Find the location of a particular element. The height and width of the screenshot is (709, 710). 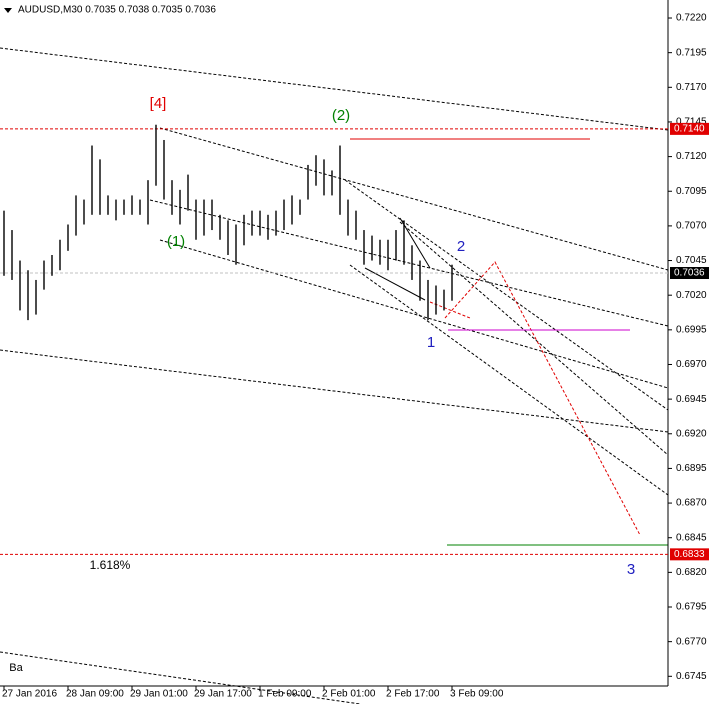

x-tick-label: 29 Jan 17:00 is located at coordinates (223, 694).